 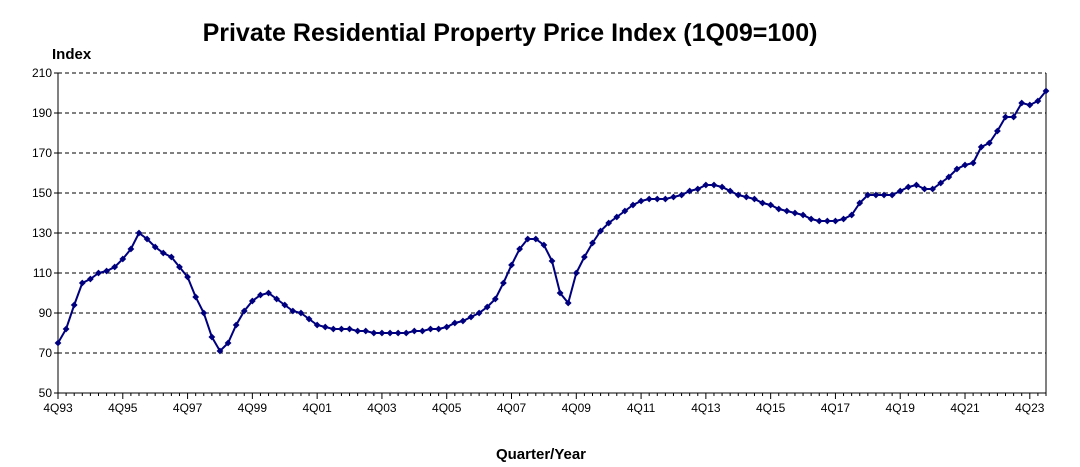 I want to click on y-tick-labels: 50 70 90 110 130 150 170 190 210, so click(x=42, y=233).